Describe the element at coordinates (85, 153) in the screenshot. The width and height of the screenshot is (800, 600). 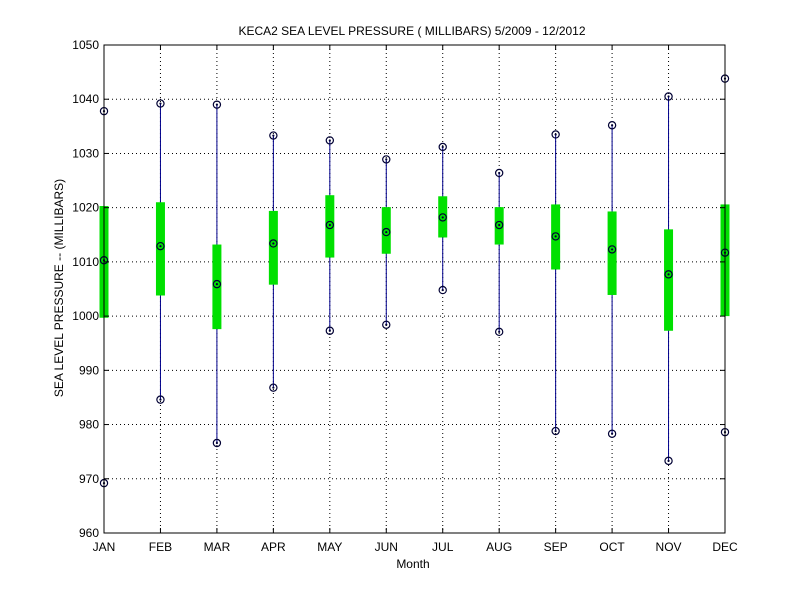
I see `y-tick-label: 1030` at that location.